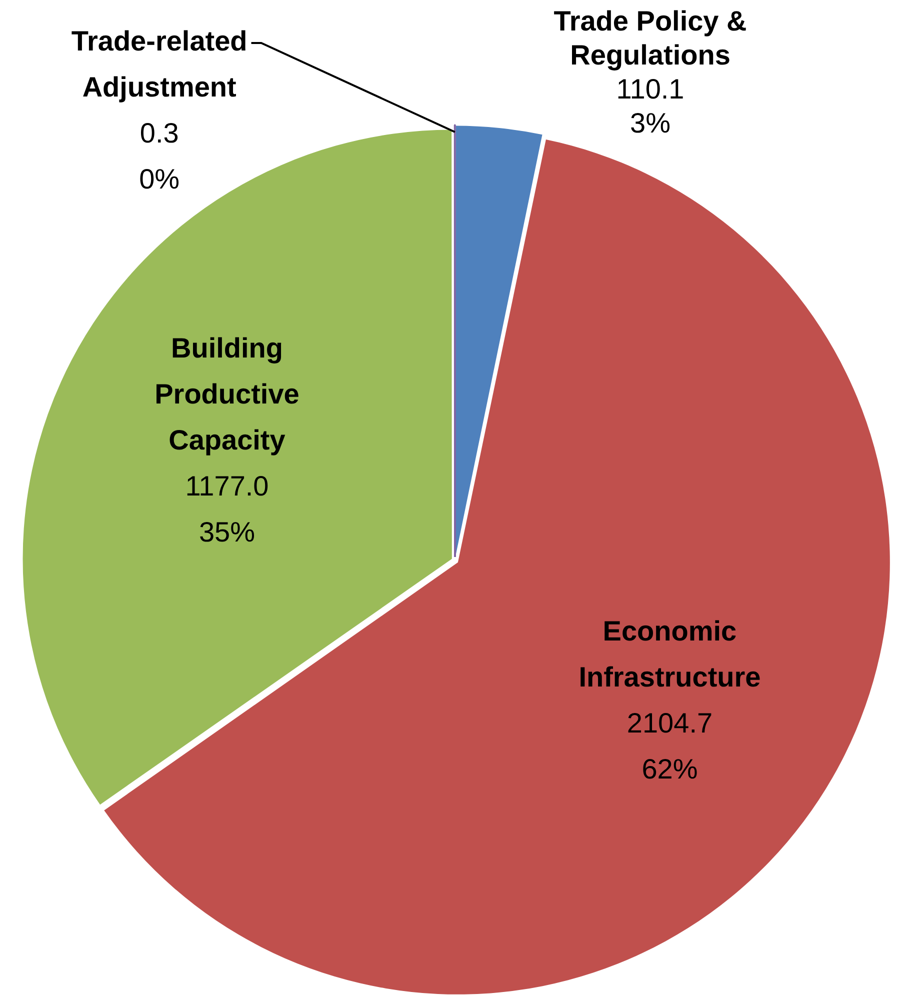  I want to click on data-label: 2104.7 62%, so click(669, 746).